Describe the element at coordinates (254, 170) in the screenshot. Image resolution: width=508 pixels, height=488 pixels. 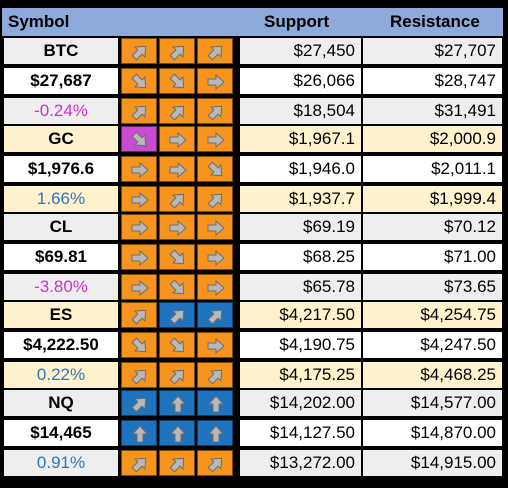
I see `table-row: $1,976.6 $1,946.0 $2,011.1` at that location.